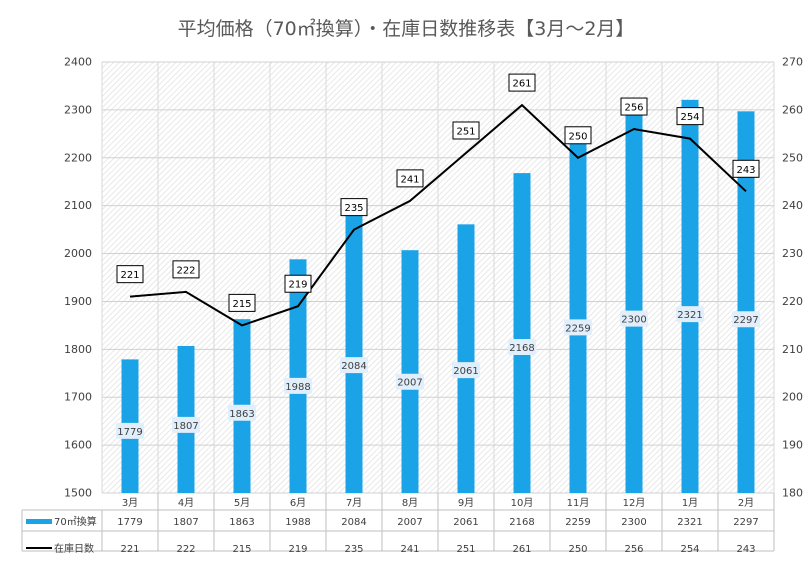  I want to click on y-right-tick-label: 270, so click(792, 62).